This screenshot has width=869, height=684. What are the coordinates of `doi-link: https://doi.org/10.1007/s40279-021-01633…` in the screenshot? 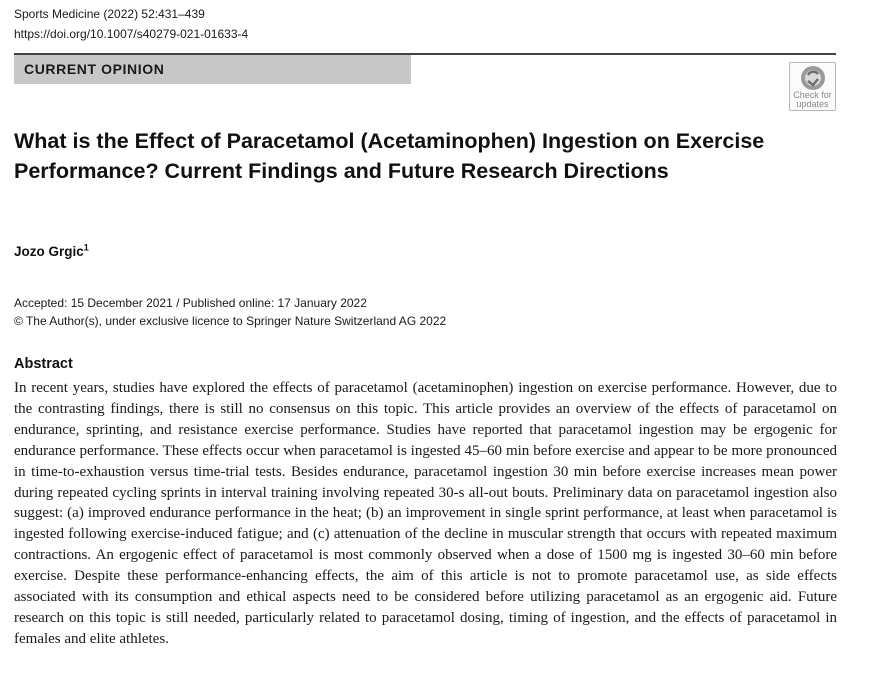 It's located at (131, 34).